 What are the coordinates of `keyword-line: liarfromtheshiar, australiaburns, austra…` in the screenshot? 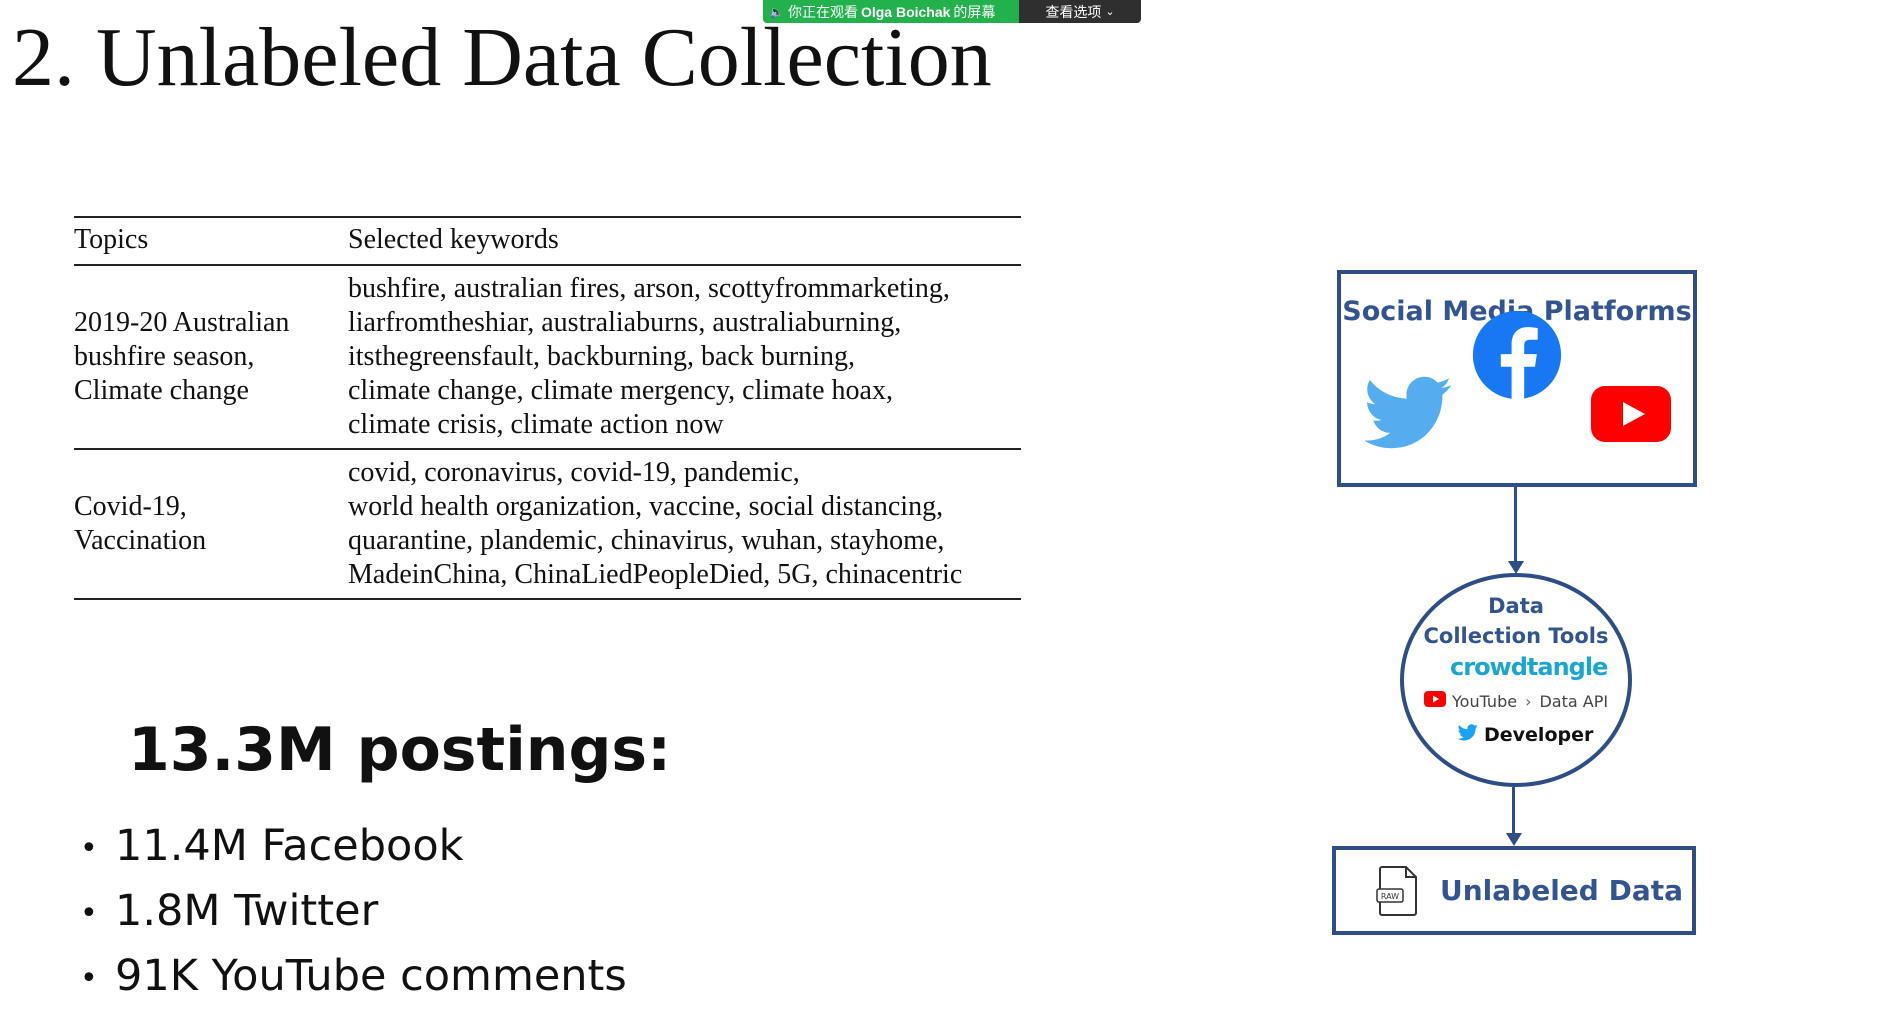 It's located at (625, 322).